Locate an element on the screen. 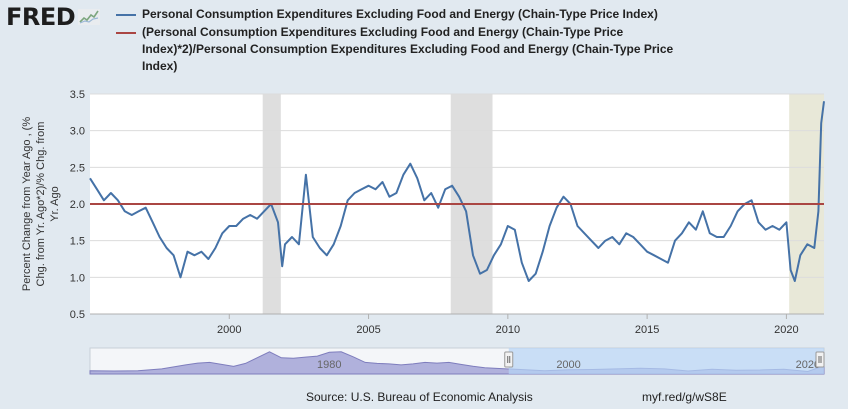  y-tick-label: 1.0 is located at coordinates (77, 278).